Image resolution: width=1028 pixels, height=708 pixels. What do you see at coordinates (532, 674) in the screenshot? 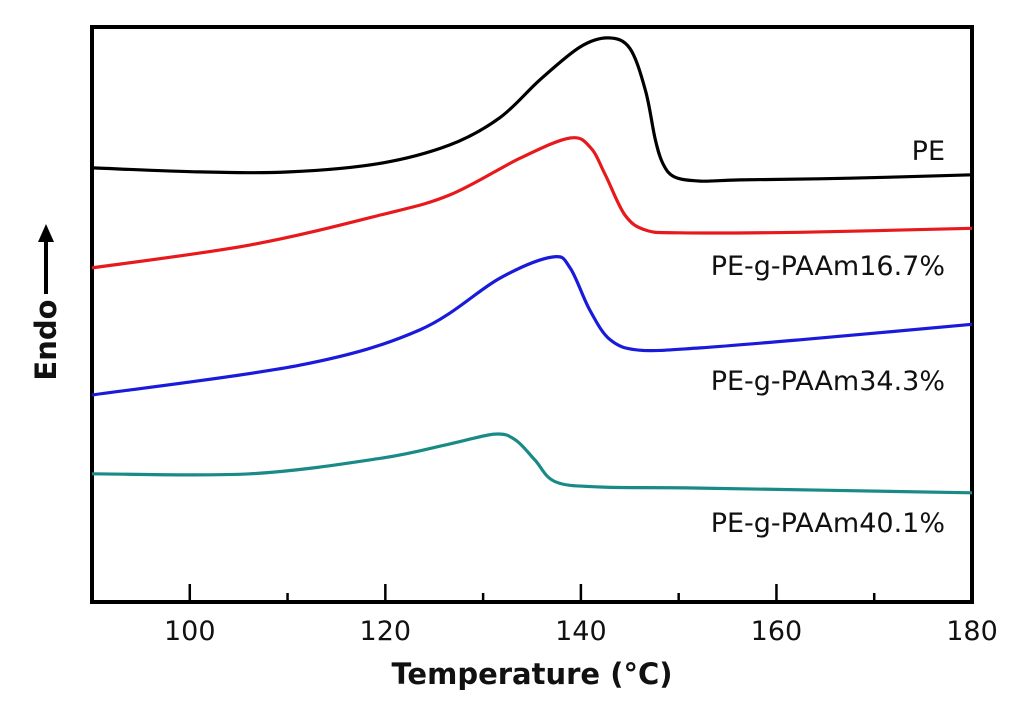
I see `x-axis-title: Temperature (°C)` at bounding box center [532, 674].